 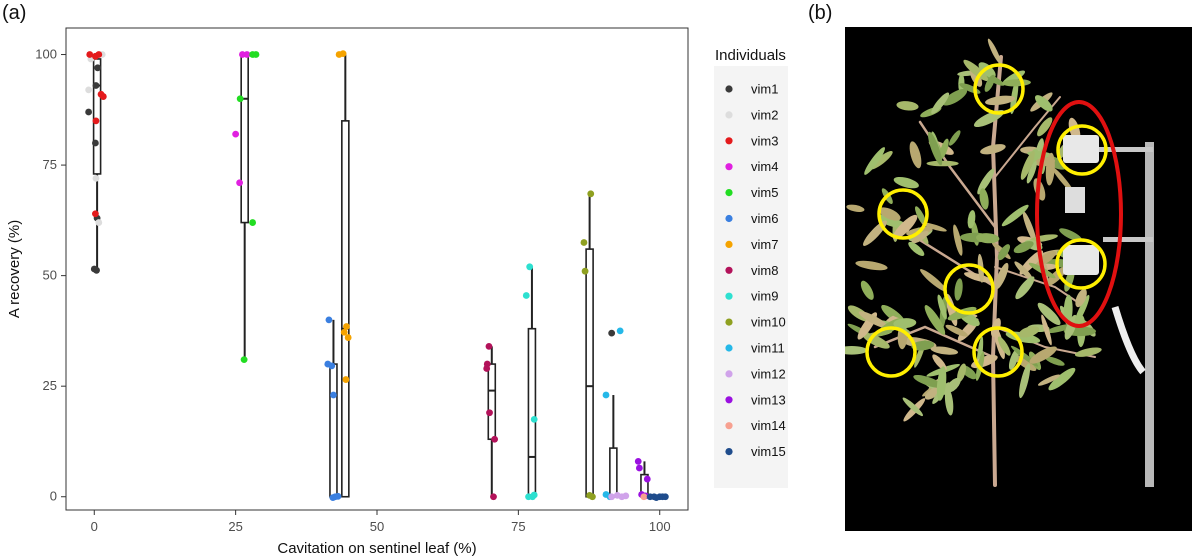 I want to click on legend-label-vim5: vim5, so click(x=764, y=192).